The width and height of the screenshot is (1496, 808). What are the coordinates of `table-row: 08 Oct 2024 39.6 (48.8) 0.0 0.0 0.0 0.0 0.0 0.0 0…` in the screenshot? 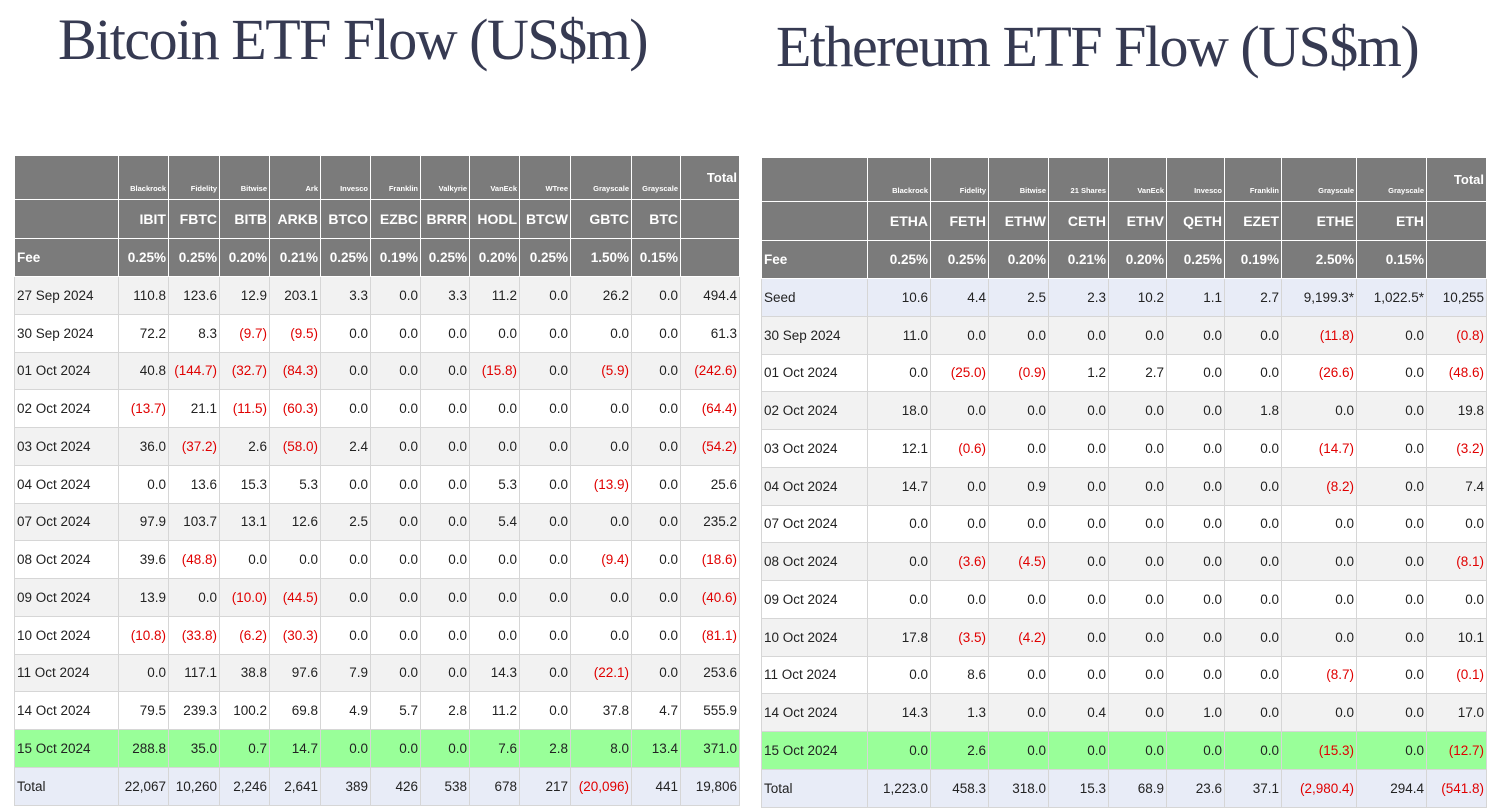 It's located at (377, 559).